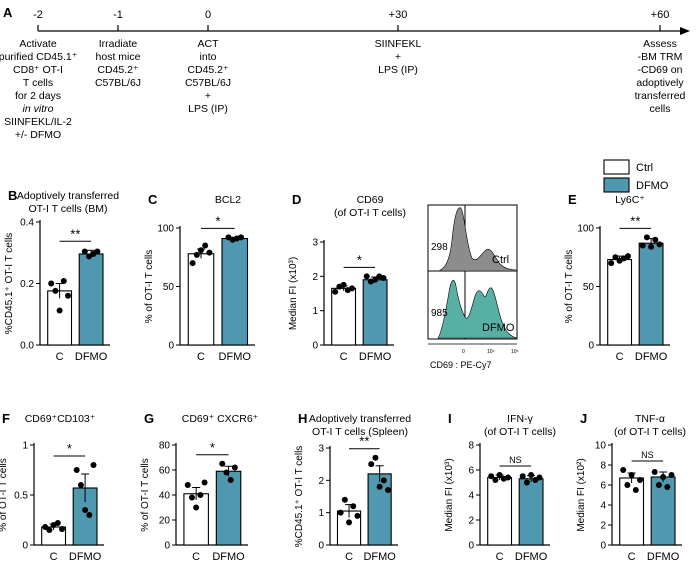 Image resolution: width=700 pixels, height=576 pixels. I want to click on y-tick-label: 4, so click(603, 506).